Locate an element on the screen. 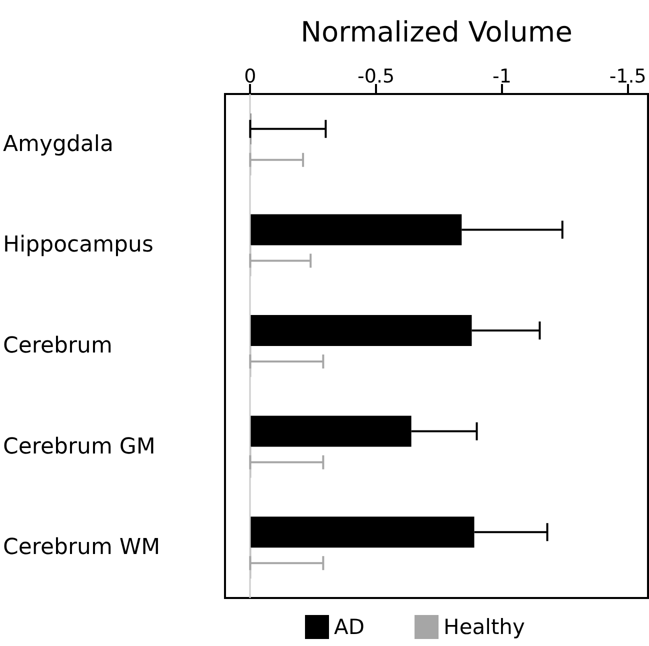  x-tick-label: -1 is located at coordinates (502, 77).